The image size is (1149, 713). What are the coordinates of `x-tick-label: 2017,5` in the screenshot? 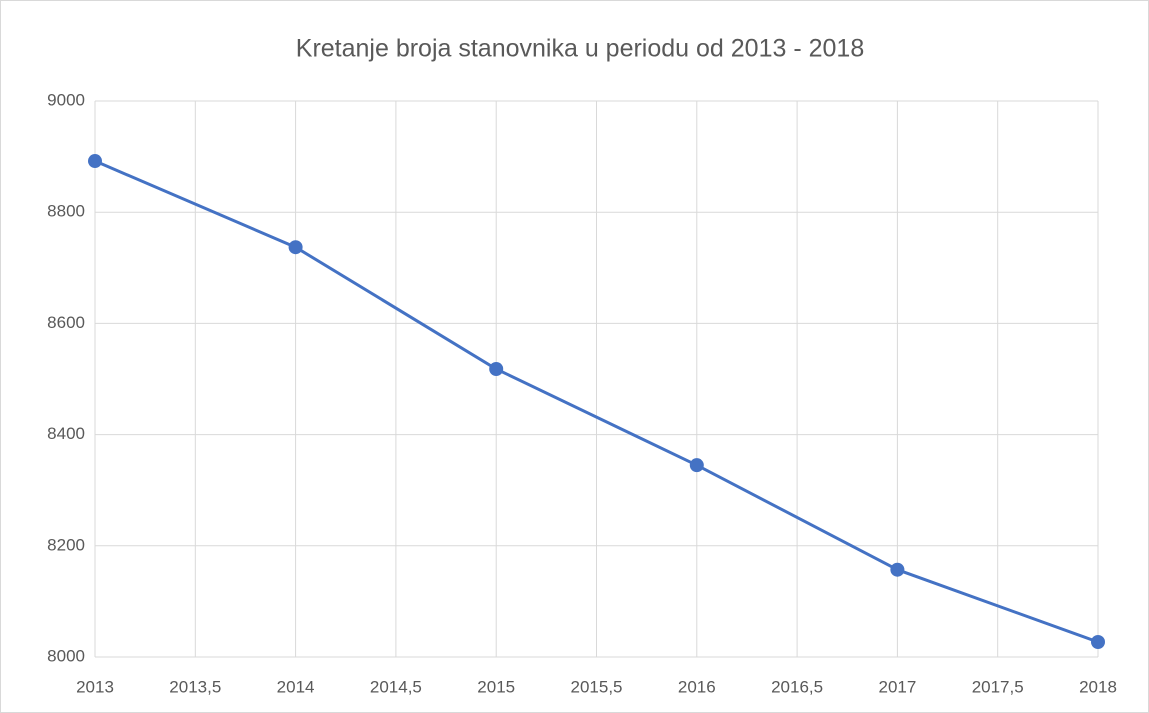 It's located at (998, 686).